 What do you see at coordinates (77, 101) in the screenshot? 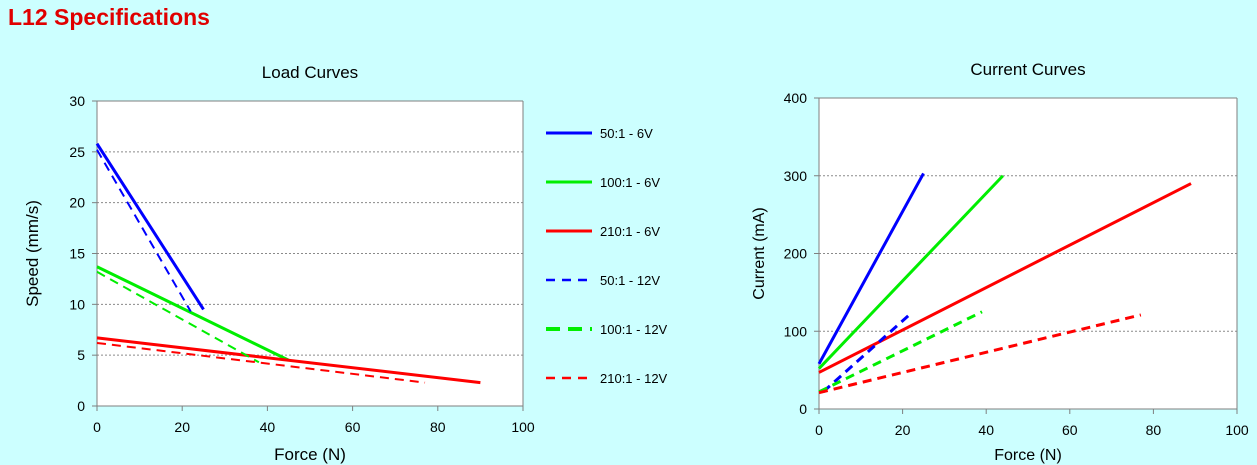
I see `y-tick-label: 30` at bounding box center [77, 101].